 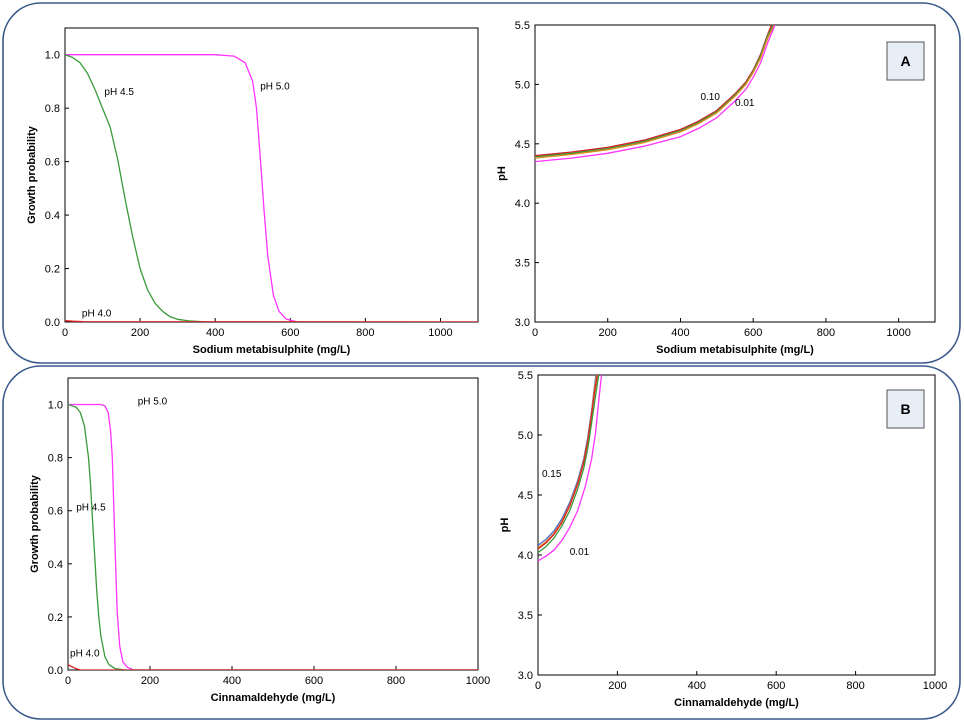 I want to click on curve-annotation: 0.10, so click(x=710, y=97).